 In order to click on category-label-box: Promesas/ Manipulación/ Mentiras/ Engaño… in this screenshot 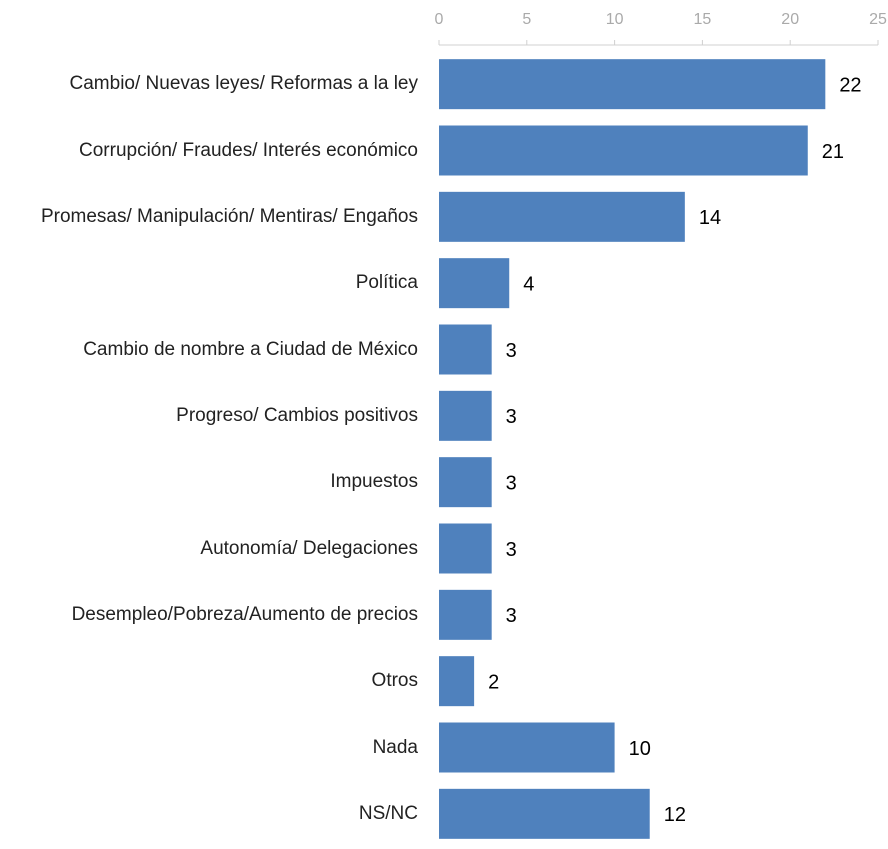, I will do `click(211, 217)`.